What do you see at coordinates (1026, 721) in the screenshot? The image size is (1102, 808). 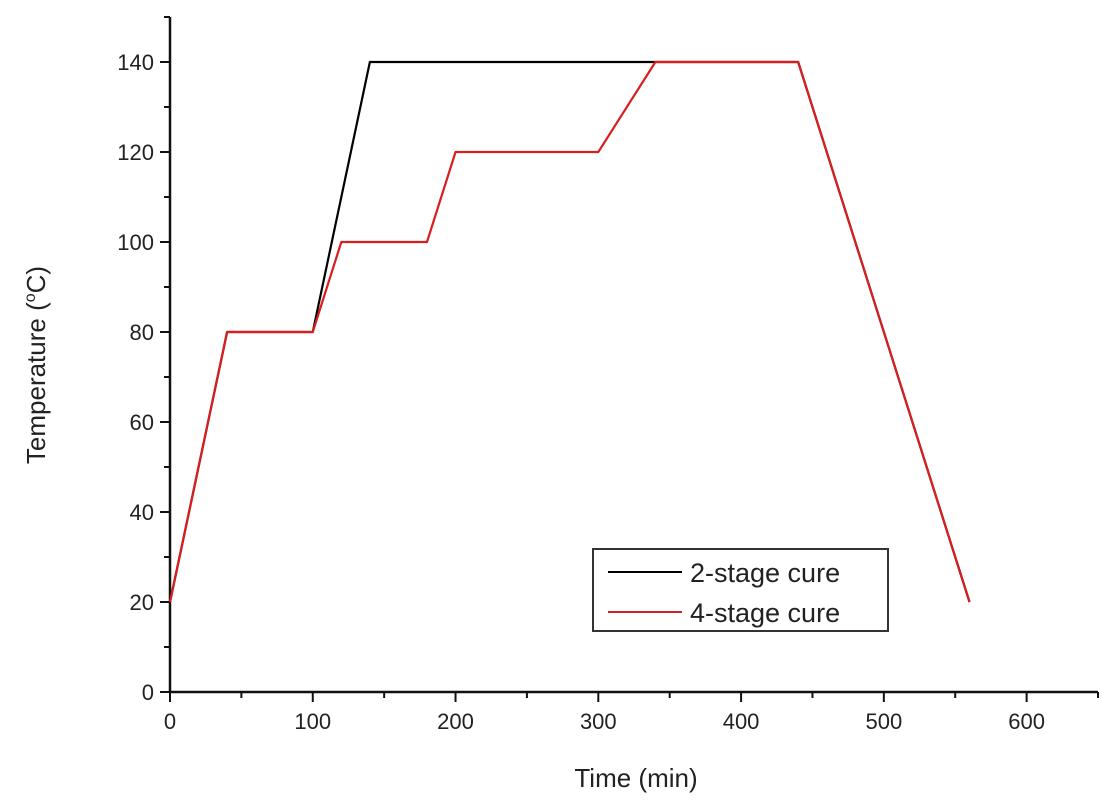 I see `x-tick-label: 600` at bounding box center [1026, 721].